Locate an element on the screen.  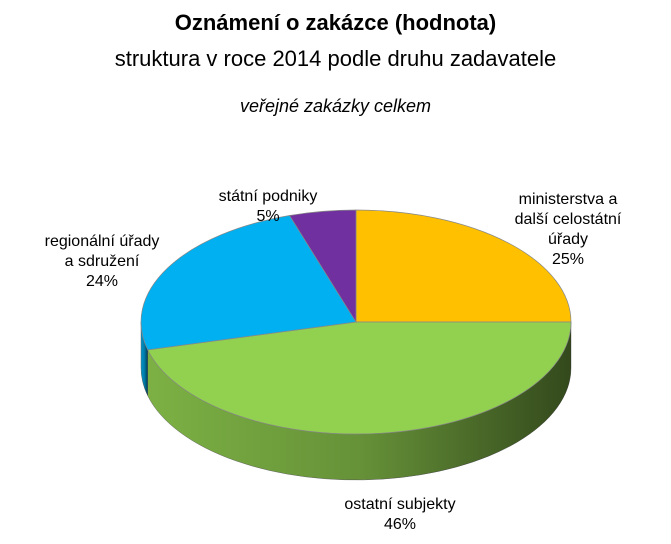
data-label: ostatní subjekty 46% is located at coordinates (400, 515).